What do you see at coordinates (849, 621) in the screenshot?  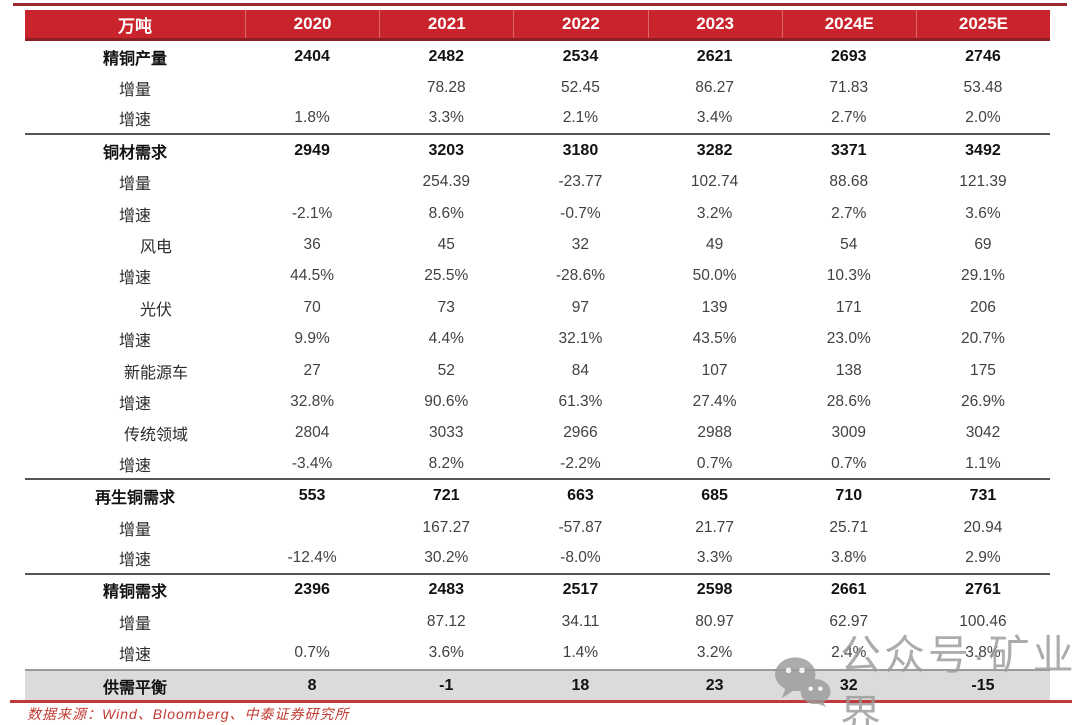 I see `cell: 62.97` at bounding box center [849, 621].